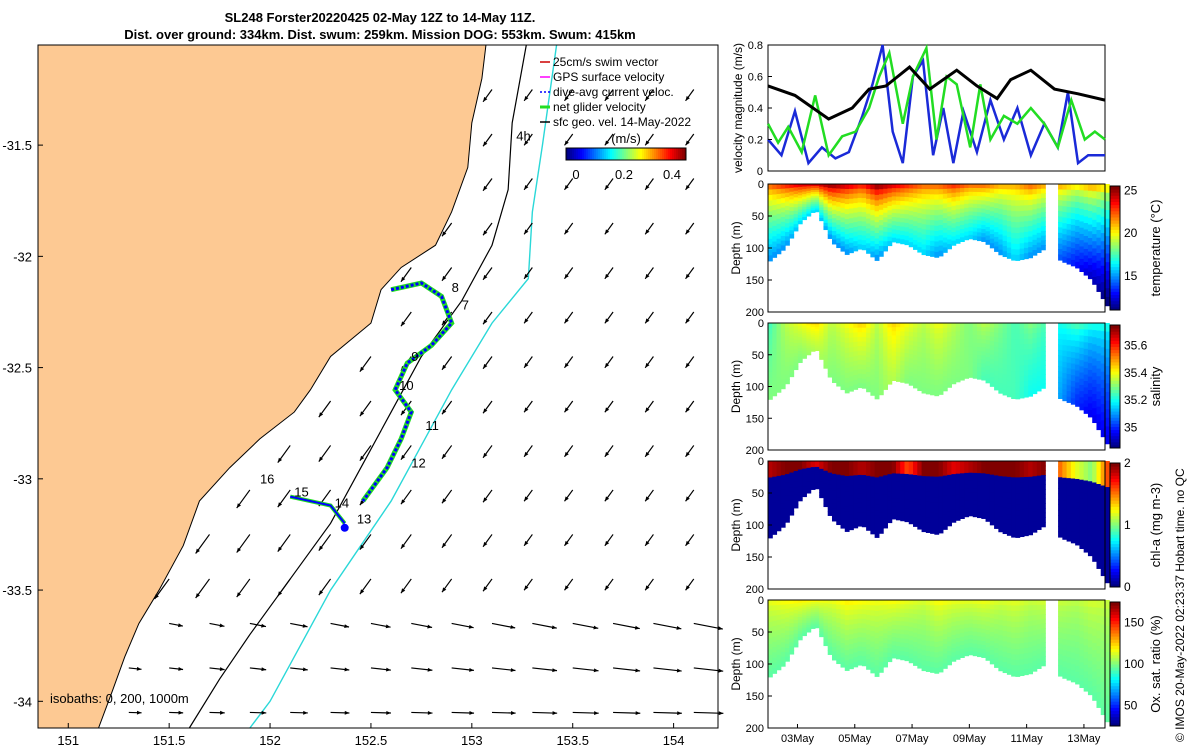 Image resolution: width=1200 pixels, height=750 pixels. What do you see at coordinates (755, 558) in the screenshot?
I see `depth-tick-label: 150` at bounding box center [755, 558].